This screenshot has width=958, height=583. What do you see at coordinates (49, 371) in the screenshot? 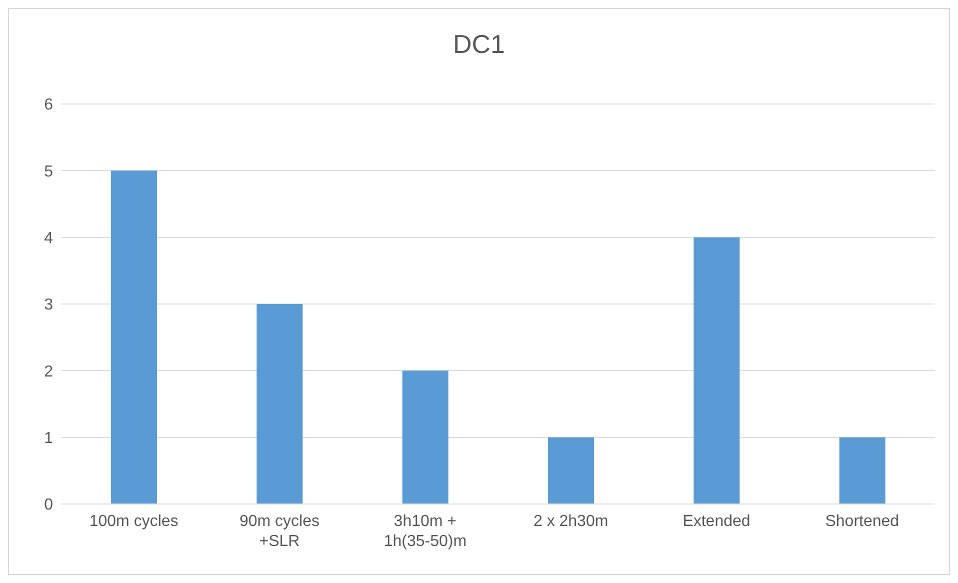
I see `y-tick-label: 2` at bounding box center [49, 371].